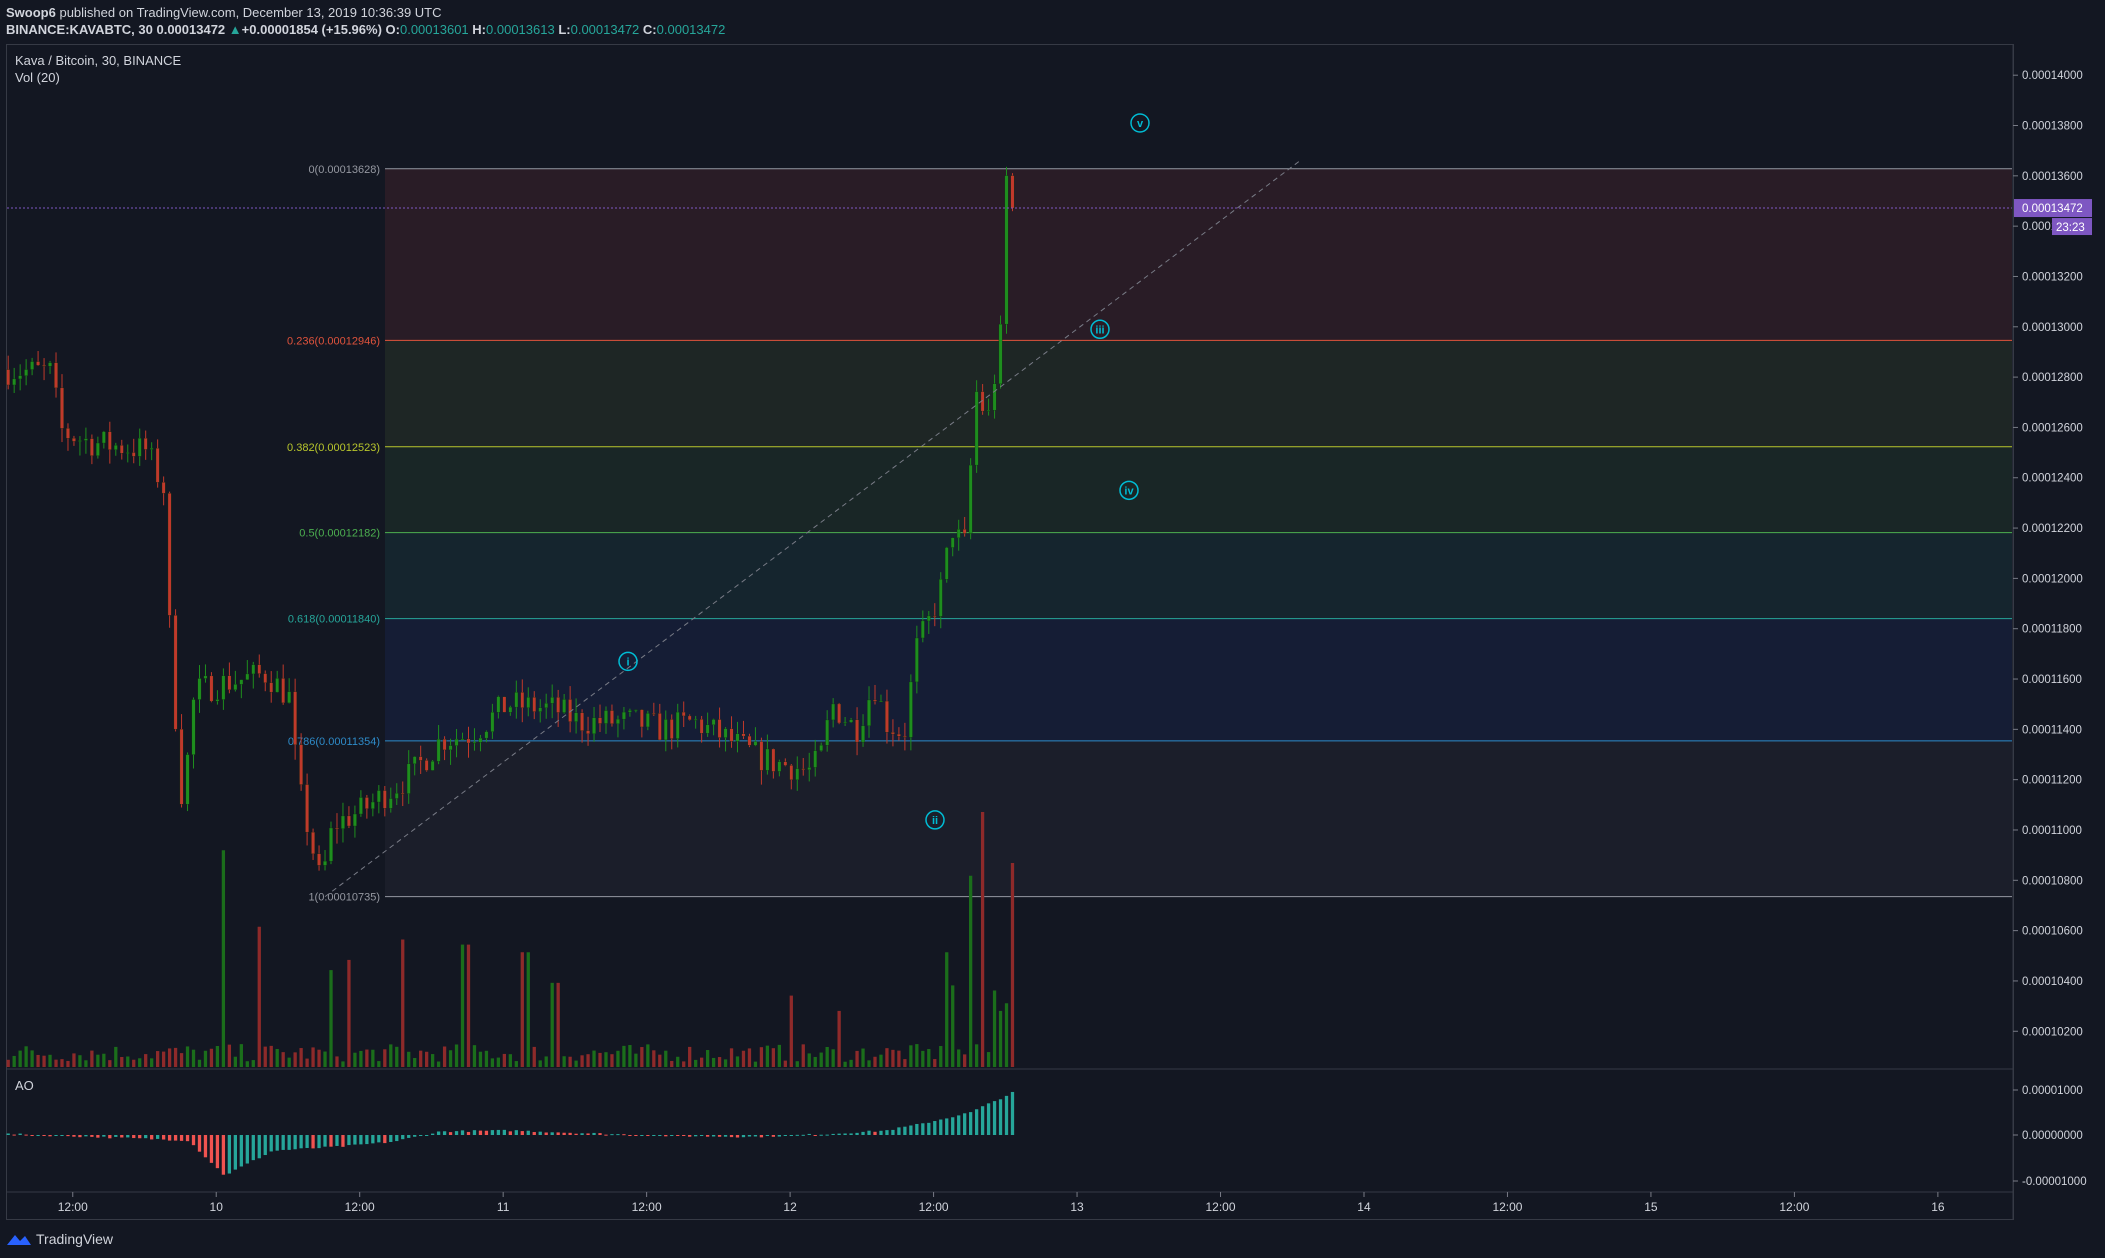 The width and height of the screenshot is (2105, 1258). Describe the element at coordinates (935, 821) in the screenshot. I see `wave-label: ii` at that location.